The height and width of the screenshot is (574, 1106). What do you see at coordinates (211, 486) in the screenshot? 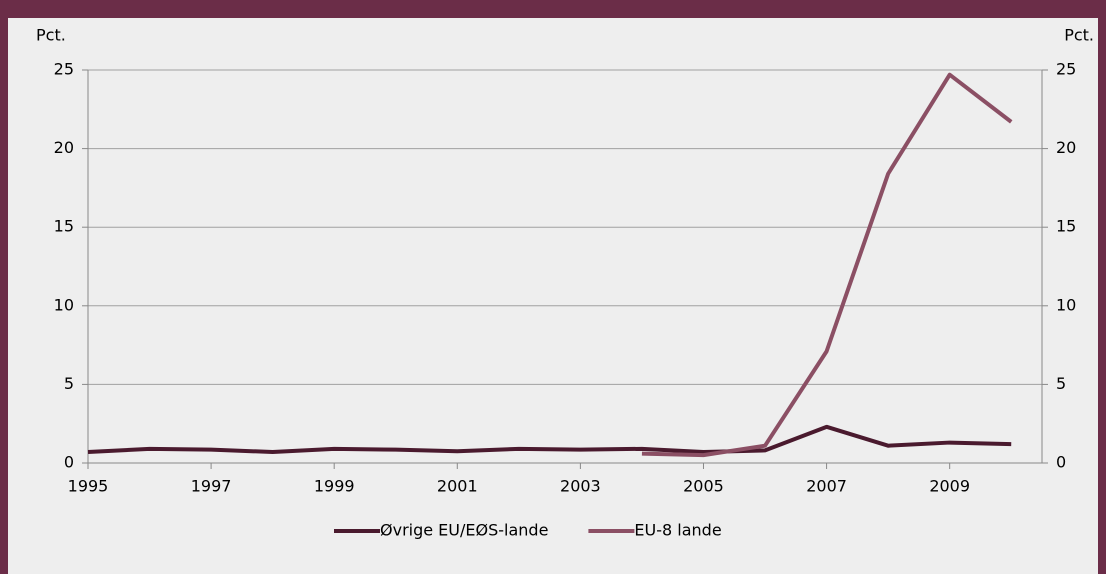
I see `x-tick-label: 1997` at bounding box center [211, 486].